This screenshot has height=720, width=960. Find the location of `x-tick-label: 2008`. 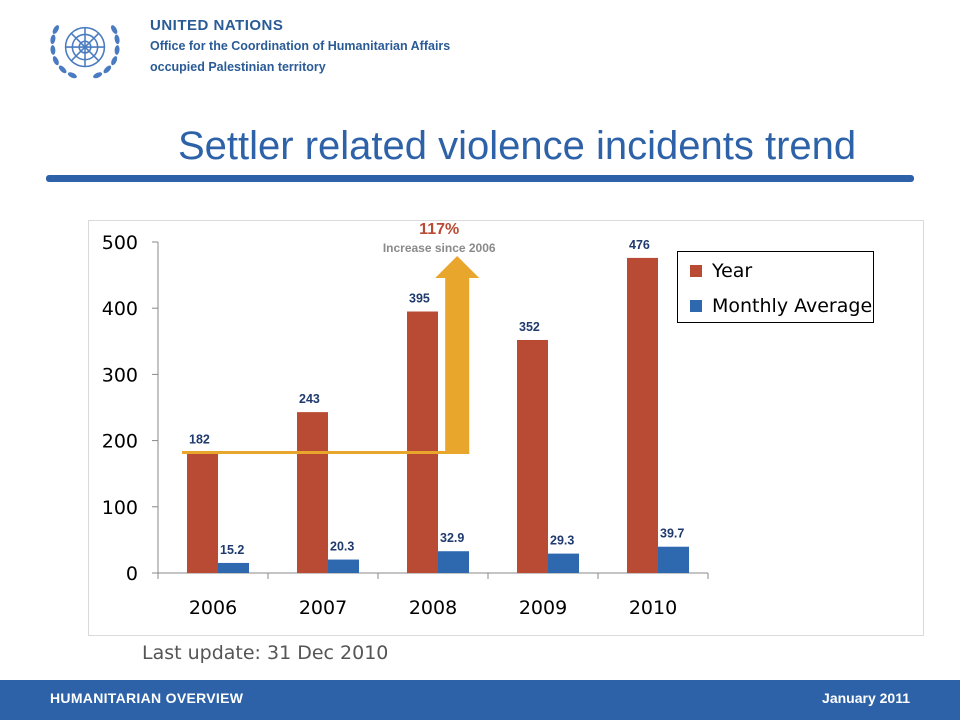

x-tick-label: 2008 is located at coordinates (433, 608).